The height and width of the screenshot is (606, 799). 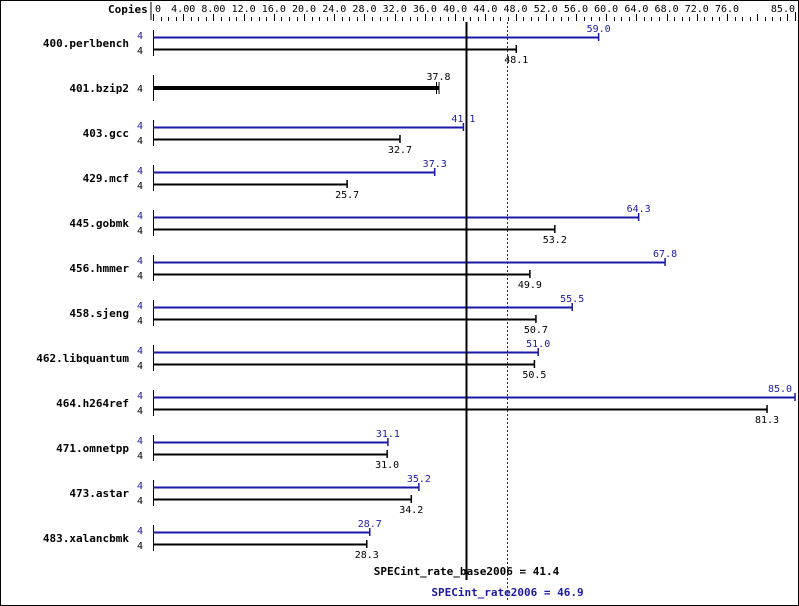 What do you see at coordinates (639, 209) in the screenshot?
I see `peak-value-label: 64.3` at bounding box center [639, 209].